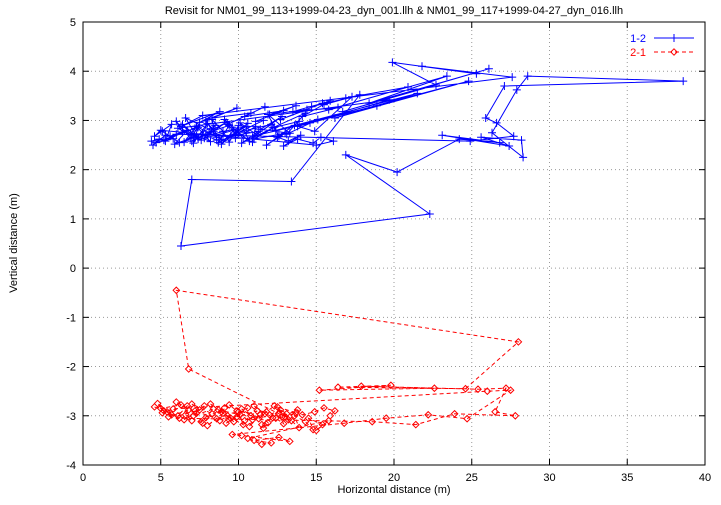  I want to click on svg-text: 1, so click(73, 220).